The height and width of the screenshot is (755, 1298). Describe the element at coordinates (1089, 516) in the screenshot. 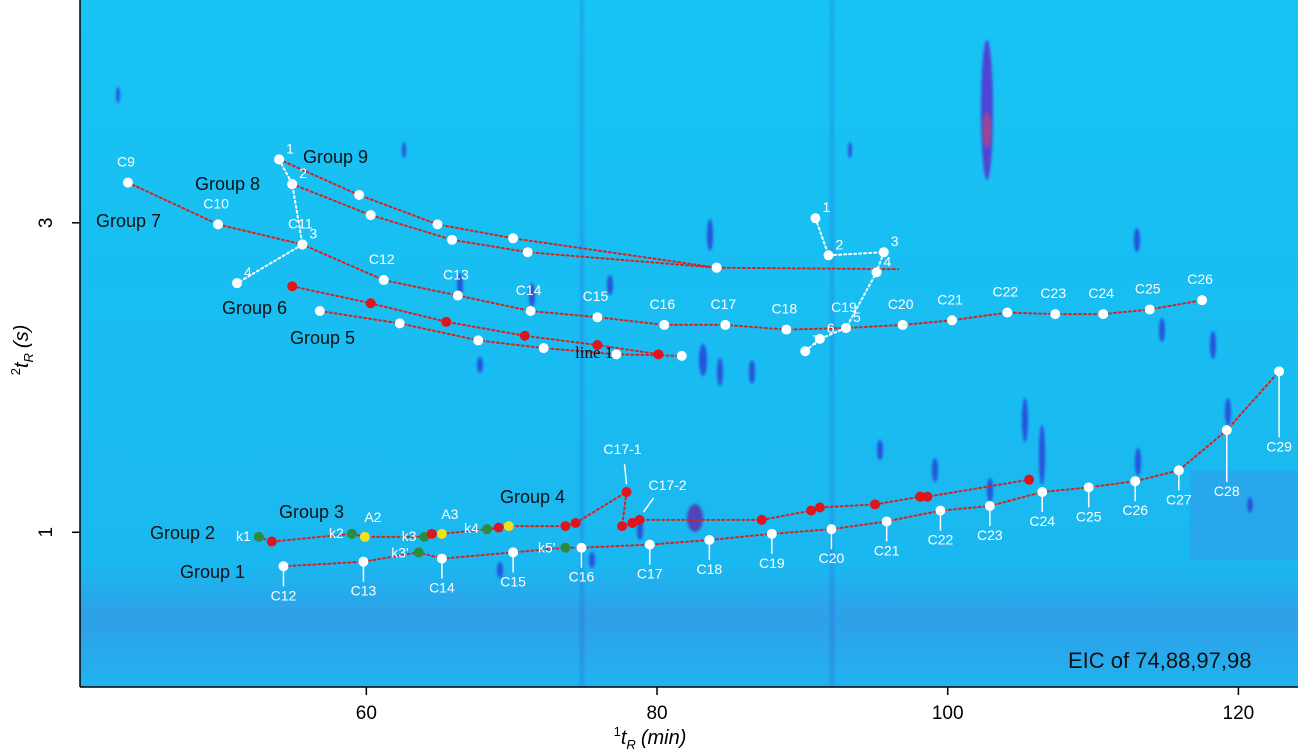

I see `point-label: C25` at that location.